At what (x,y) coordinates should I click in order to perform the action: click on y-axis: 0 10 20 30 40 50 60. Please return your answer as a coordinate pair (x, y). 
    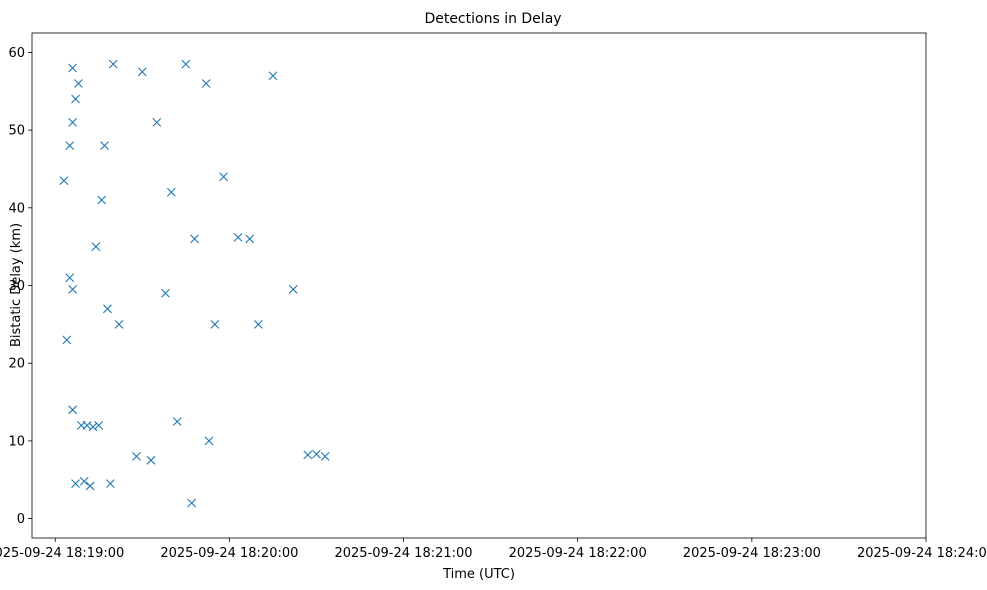
    Looking at the image, I should click on (20, 286).